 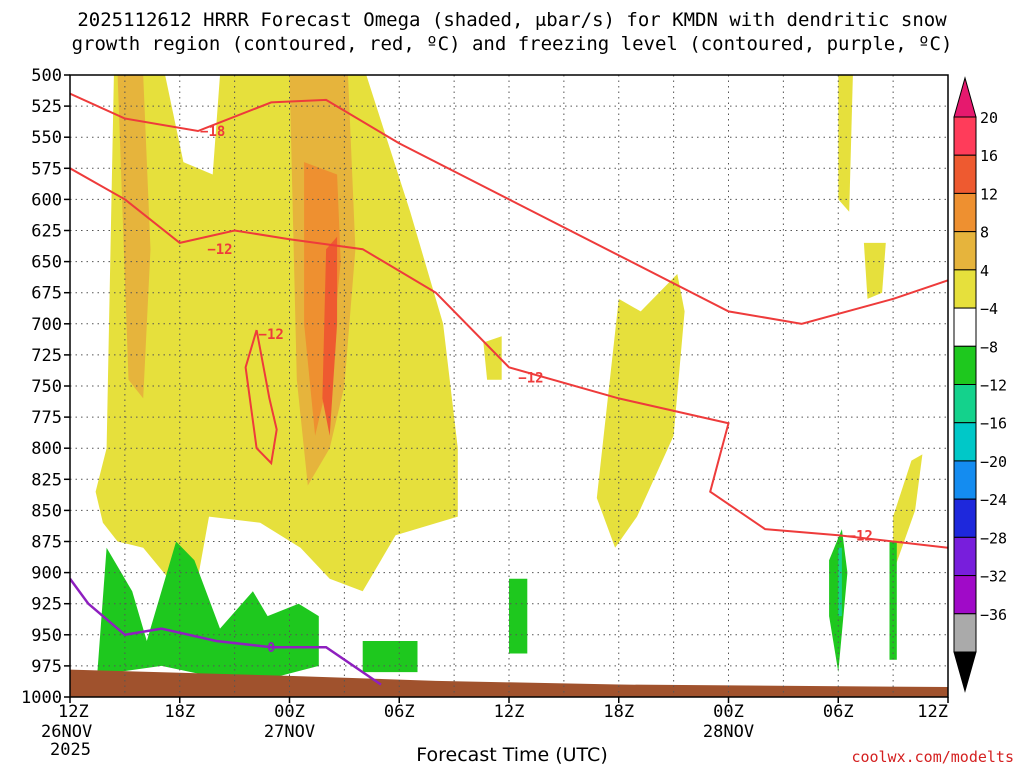 I want to click on x-tick-year: 2025, so click(x=70, y=750).